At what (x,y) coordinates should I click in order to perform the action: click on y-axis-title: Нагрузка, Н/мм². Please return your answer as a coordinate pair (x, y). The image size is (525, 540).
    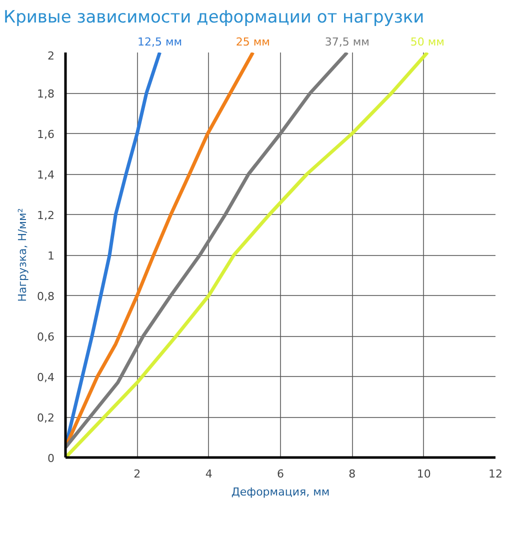
    Looking at the image, I should click on (23, 255).